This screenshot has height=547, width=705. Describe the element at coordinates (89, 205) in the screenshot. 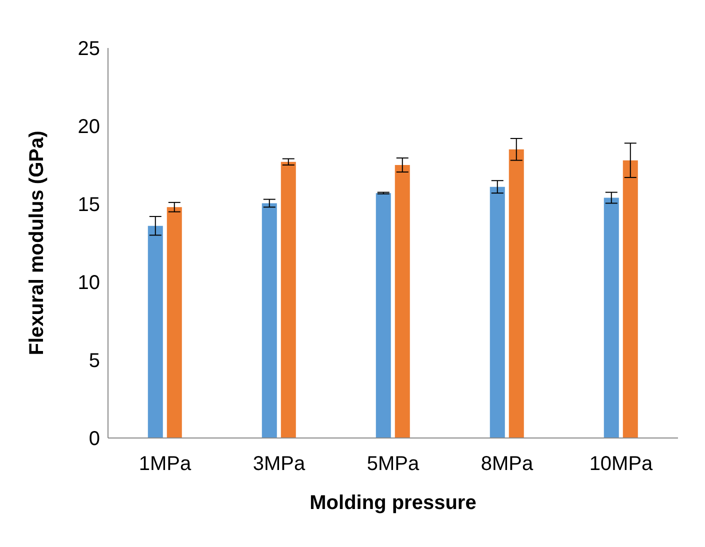

I see `y-tick-label: 15` at that location.